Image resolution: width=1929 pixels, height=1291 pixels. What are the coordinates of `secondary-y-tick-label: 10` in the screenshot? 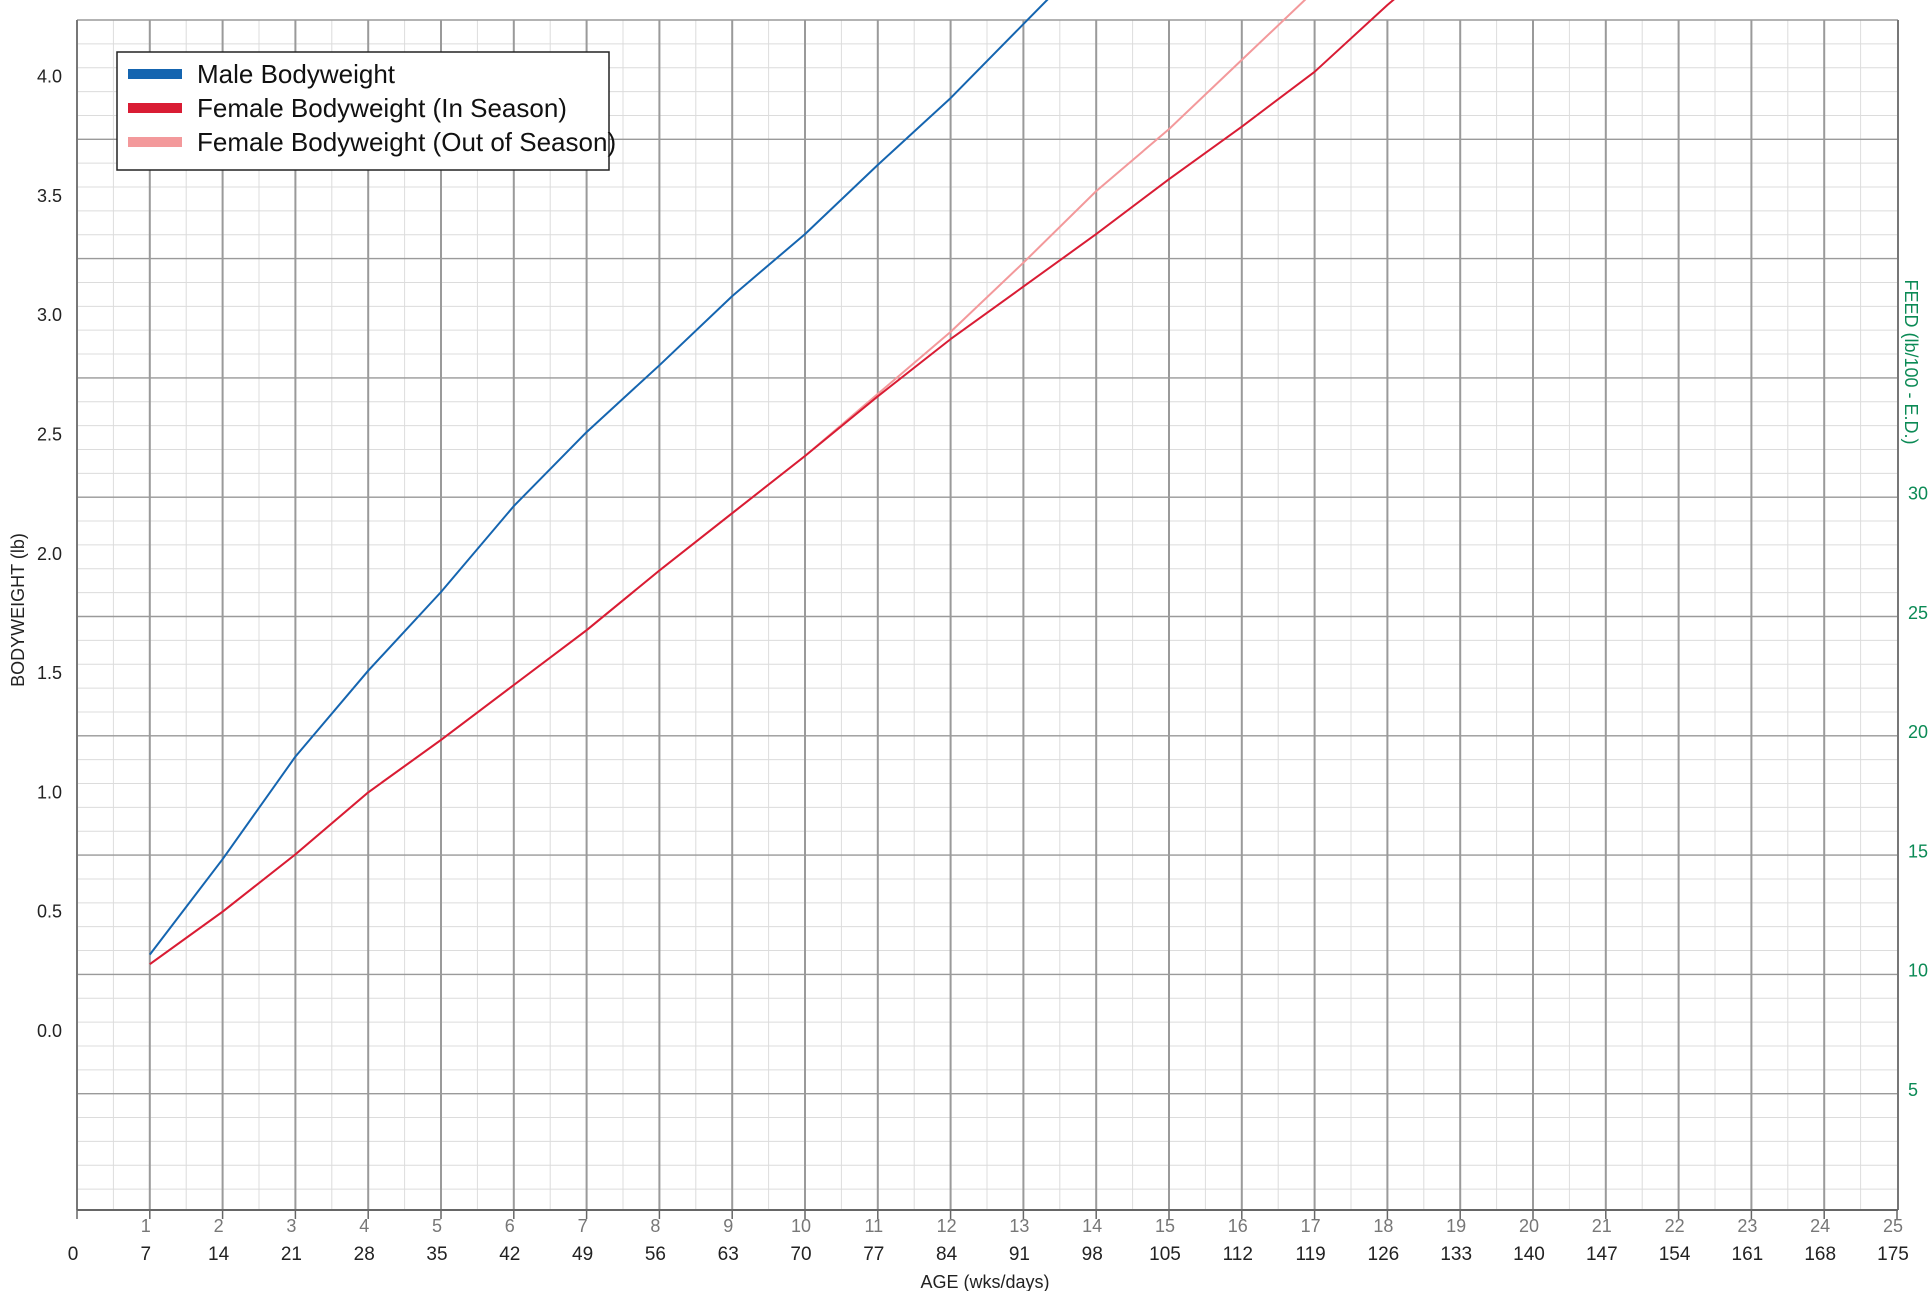 It's located at (1918, 971).